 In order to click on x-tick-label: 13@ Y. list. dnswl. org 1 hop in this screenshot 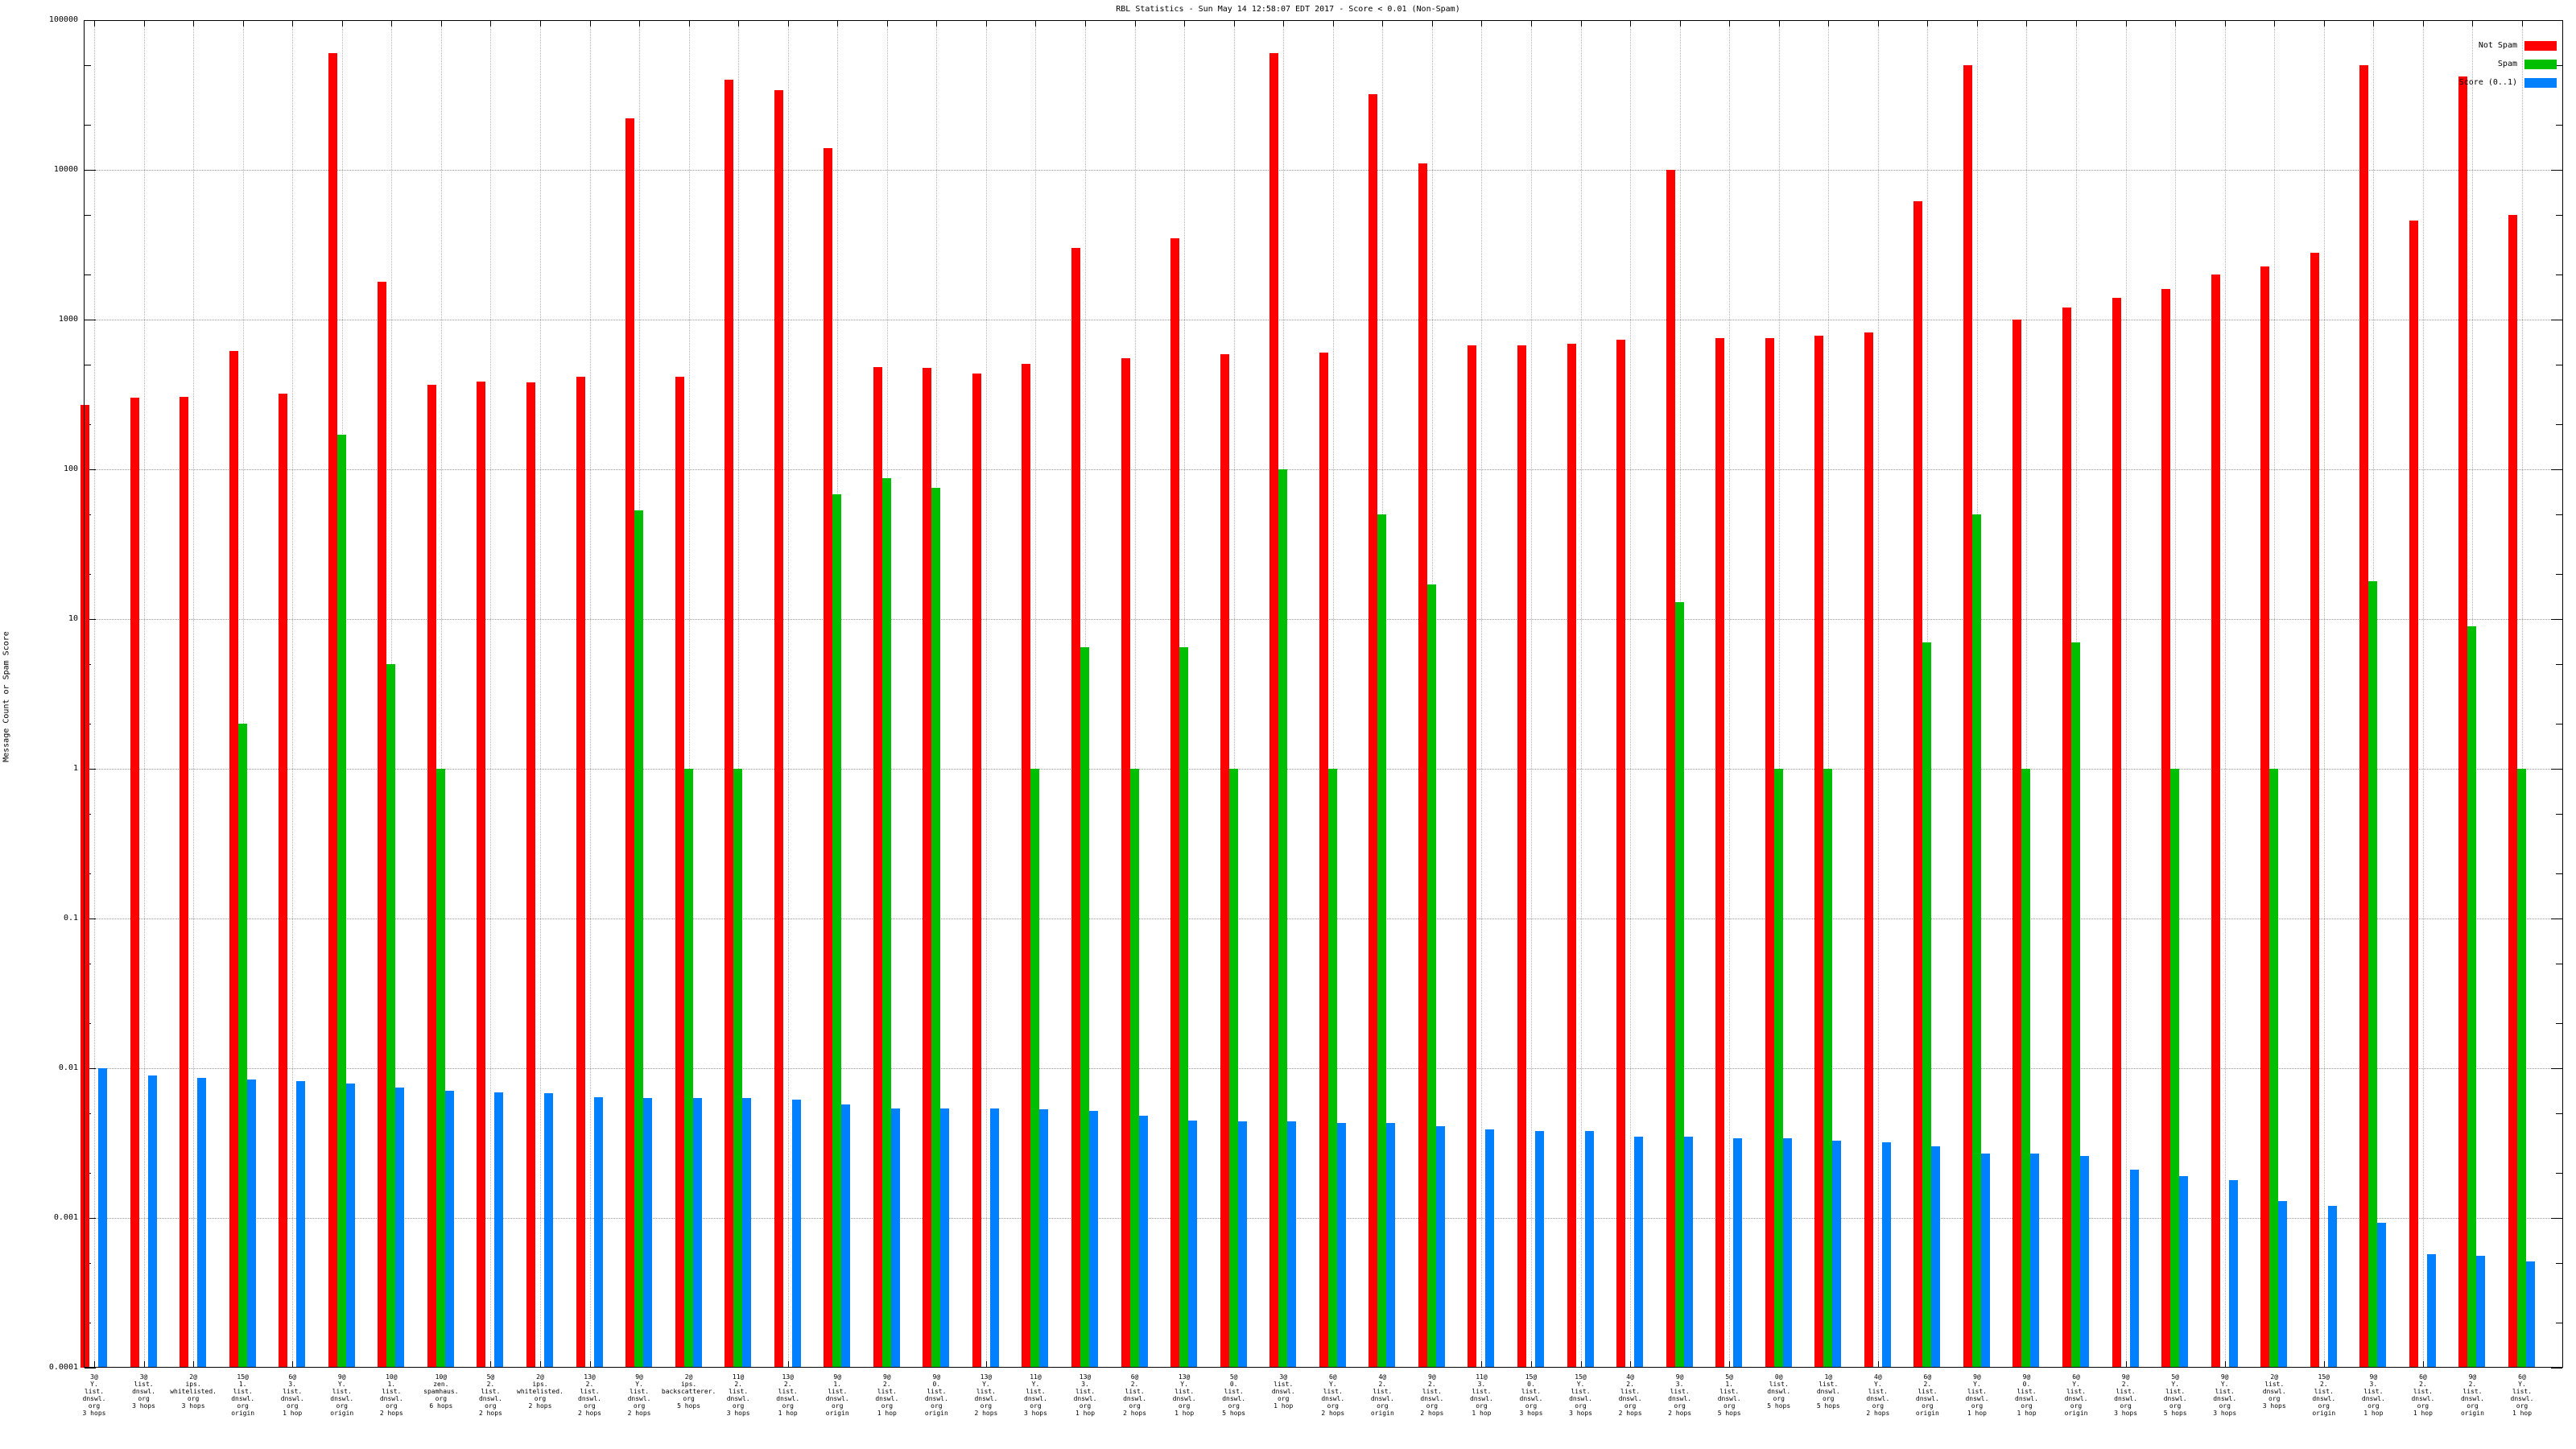, I will do `click(1184, 1395)`.